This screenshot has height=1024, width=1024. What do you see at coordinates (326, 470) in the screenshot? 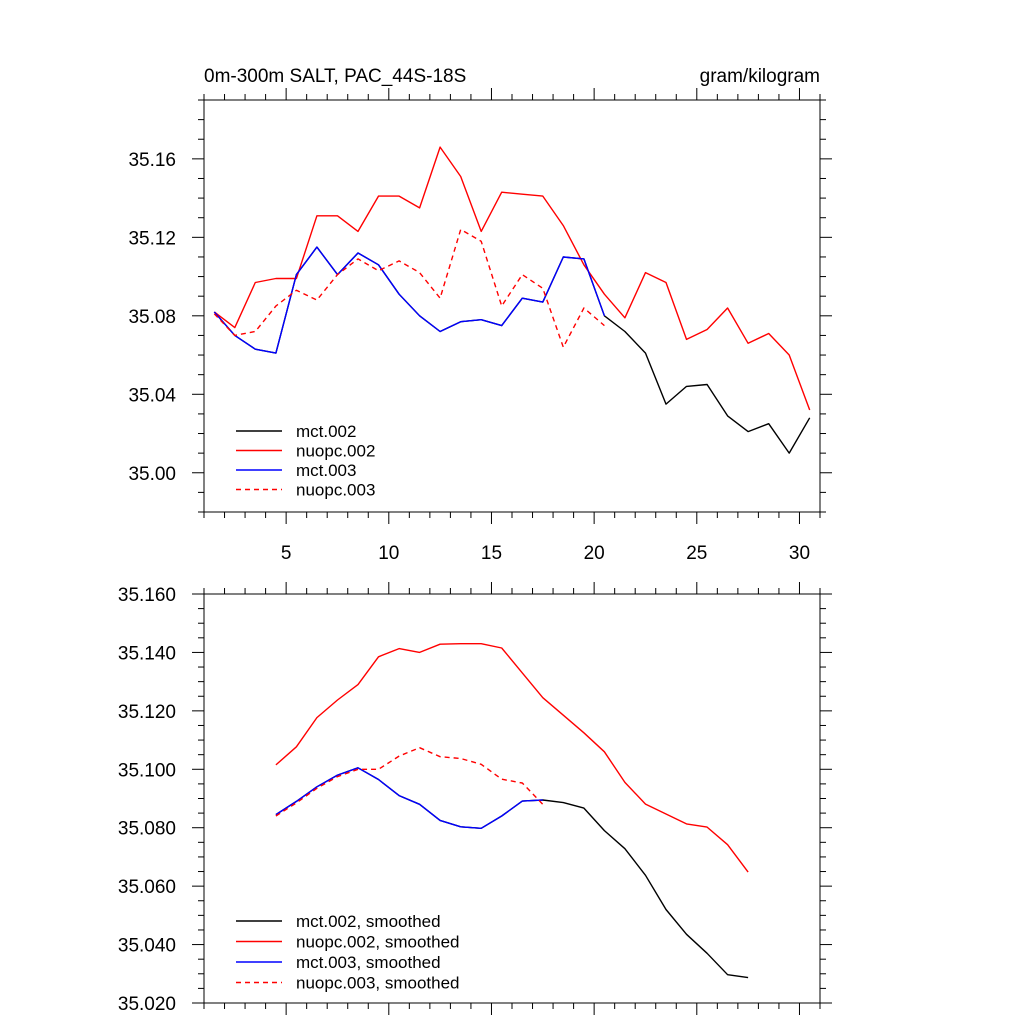
I see `legend-label: mct.003` at bounding box center [326, 470].